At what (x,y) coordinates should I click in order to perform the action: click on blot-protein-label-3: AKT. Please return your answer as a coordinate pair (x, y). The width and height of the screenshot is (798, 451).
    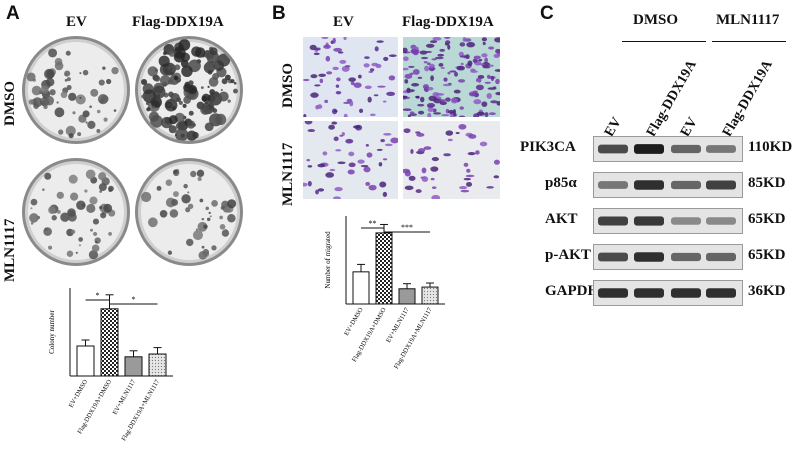
    Looking at the image, I should click on (561, 219).